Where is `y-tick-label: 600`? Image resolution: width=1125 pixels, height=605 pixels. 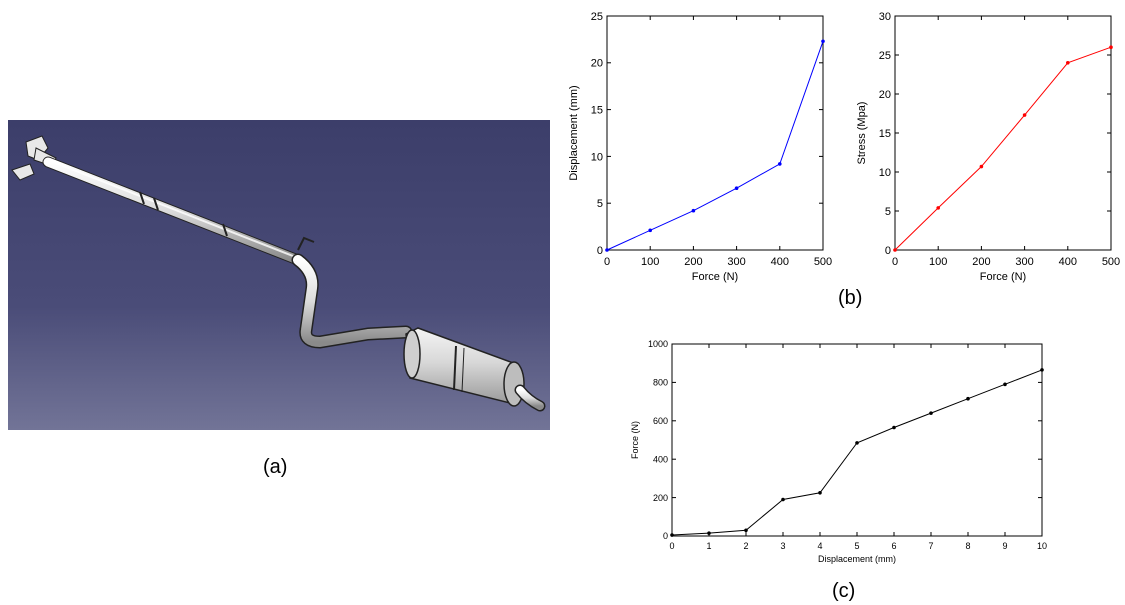 y-tick-label: 600 is located at coordinates (660, 421).